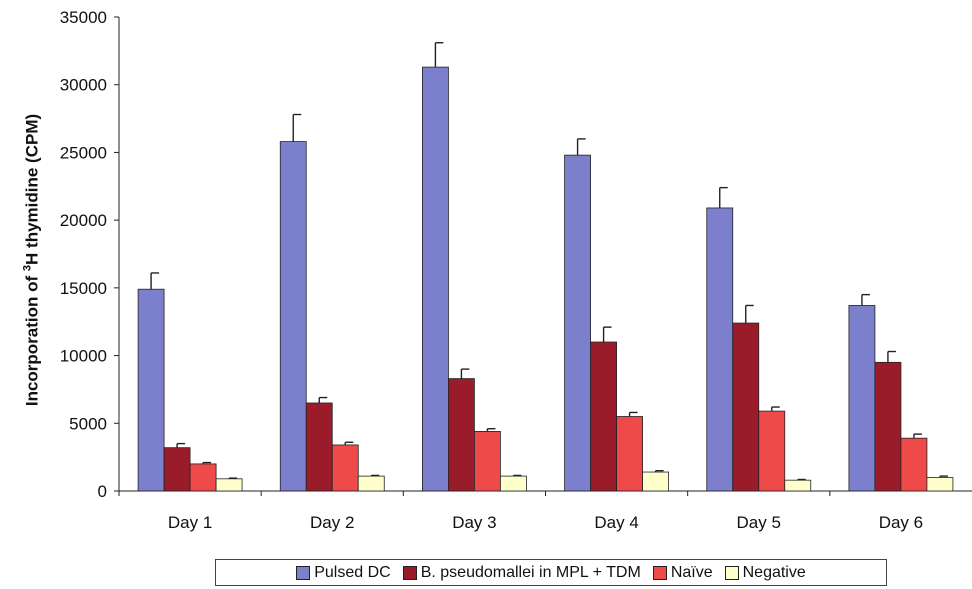 The height and width of the screenshot is (589, 972). I want to click on x-tick-label: Day 2, so click(332, 522).